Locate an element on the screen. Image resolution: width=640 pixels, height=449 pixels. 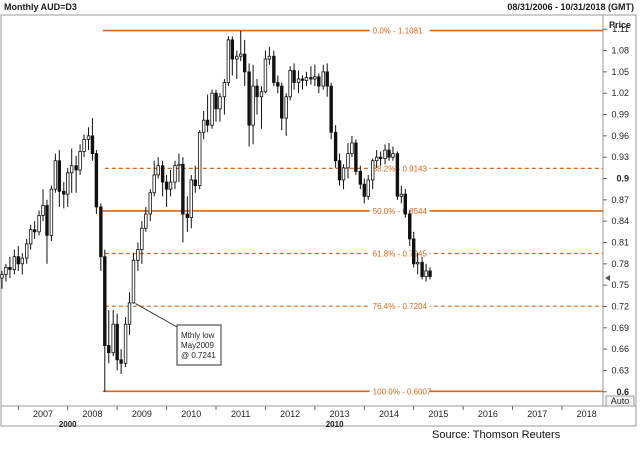
auto-scale-label: Auto is located at coordinates (620, 401).